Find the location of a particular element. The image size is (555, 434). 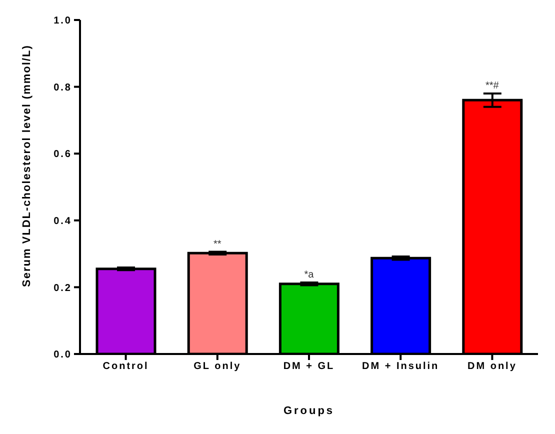

y-tick-label: 0.4 is located at coordinates (63, 221).